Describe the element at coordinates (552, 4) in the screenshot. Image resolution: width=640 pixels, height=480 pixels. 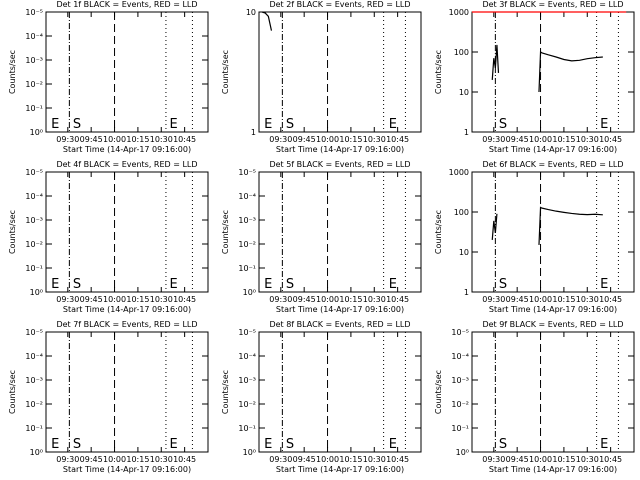
I see `chart-title: Det 3f BLACK = Events, RED = LLD` at that location.